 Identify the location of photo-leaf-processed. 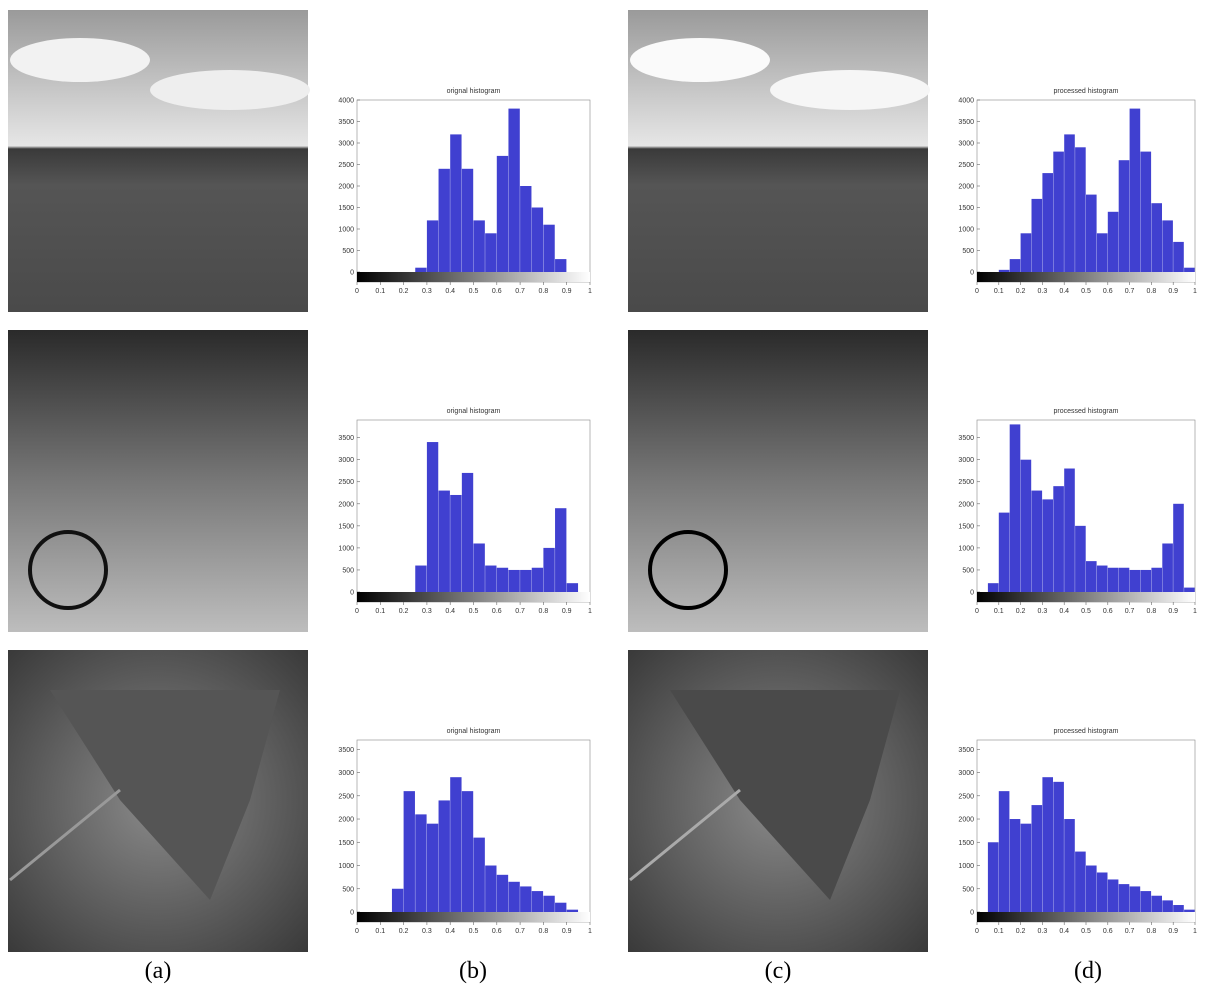
(778, 801).